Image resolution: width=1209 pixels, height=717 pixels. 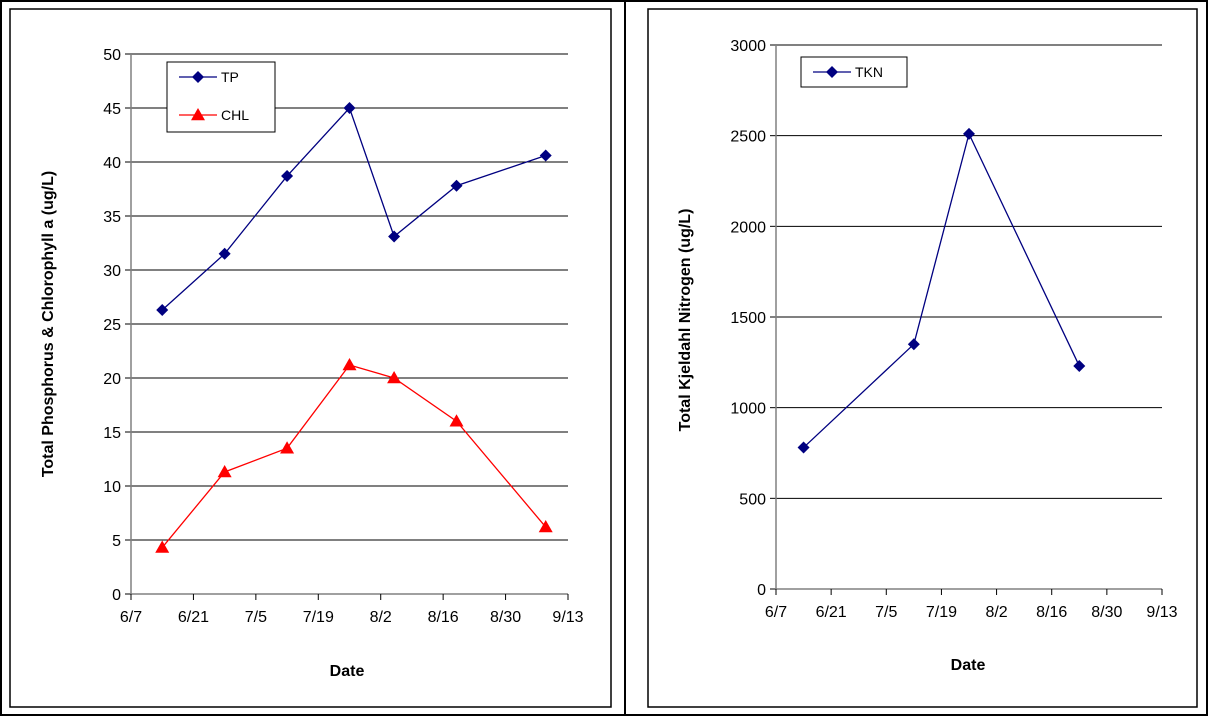 I want to click on y-tick-label: 50, so click(x=112, y=55).